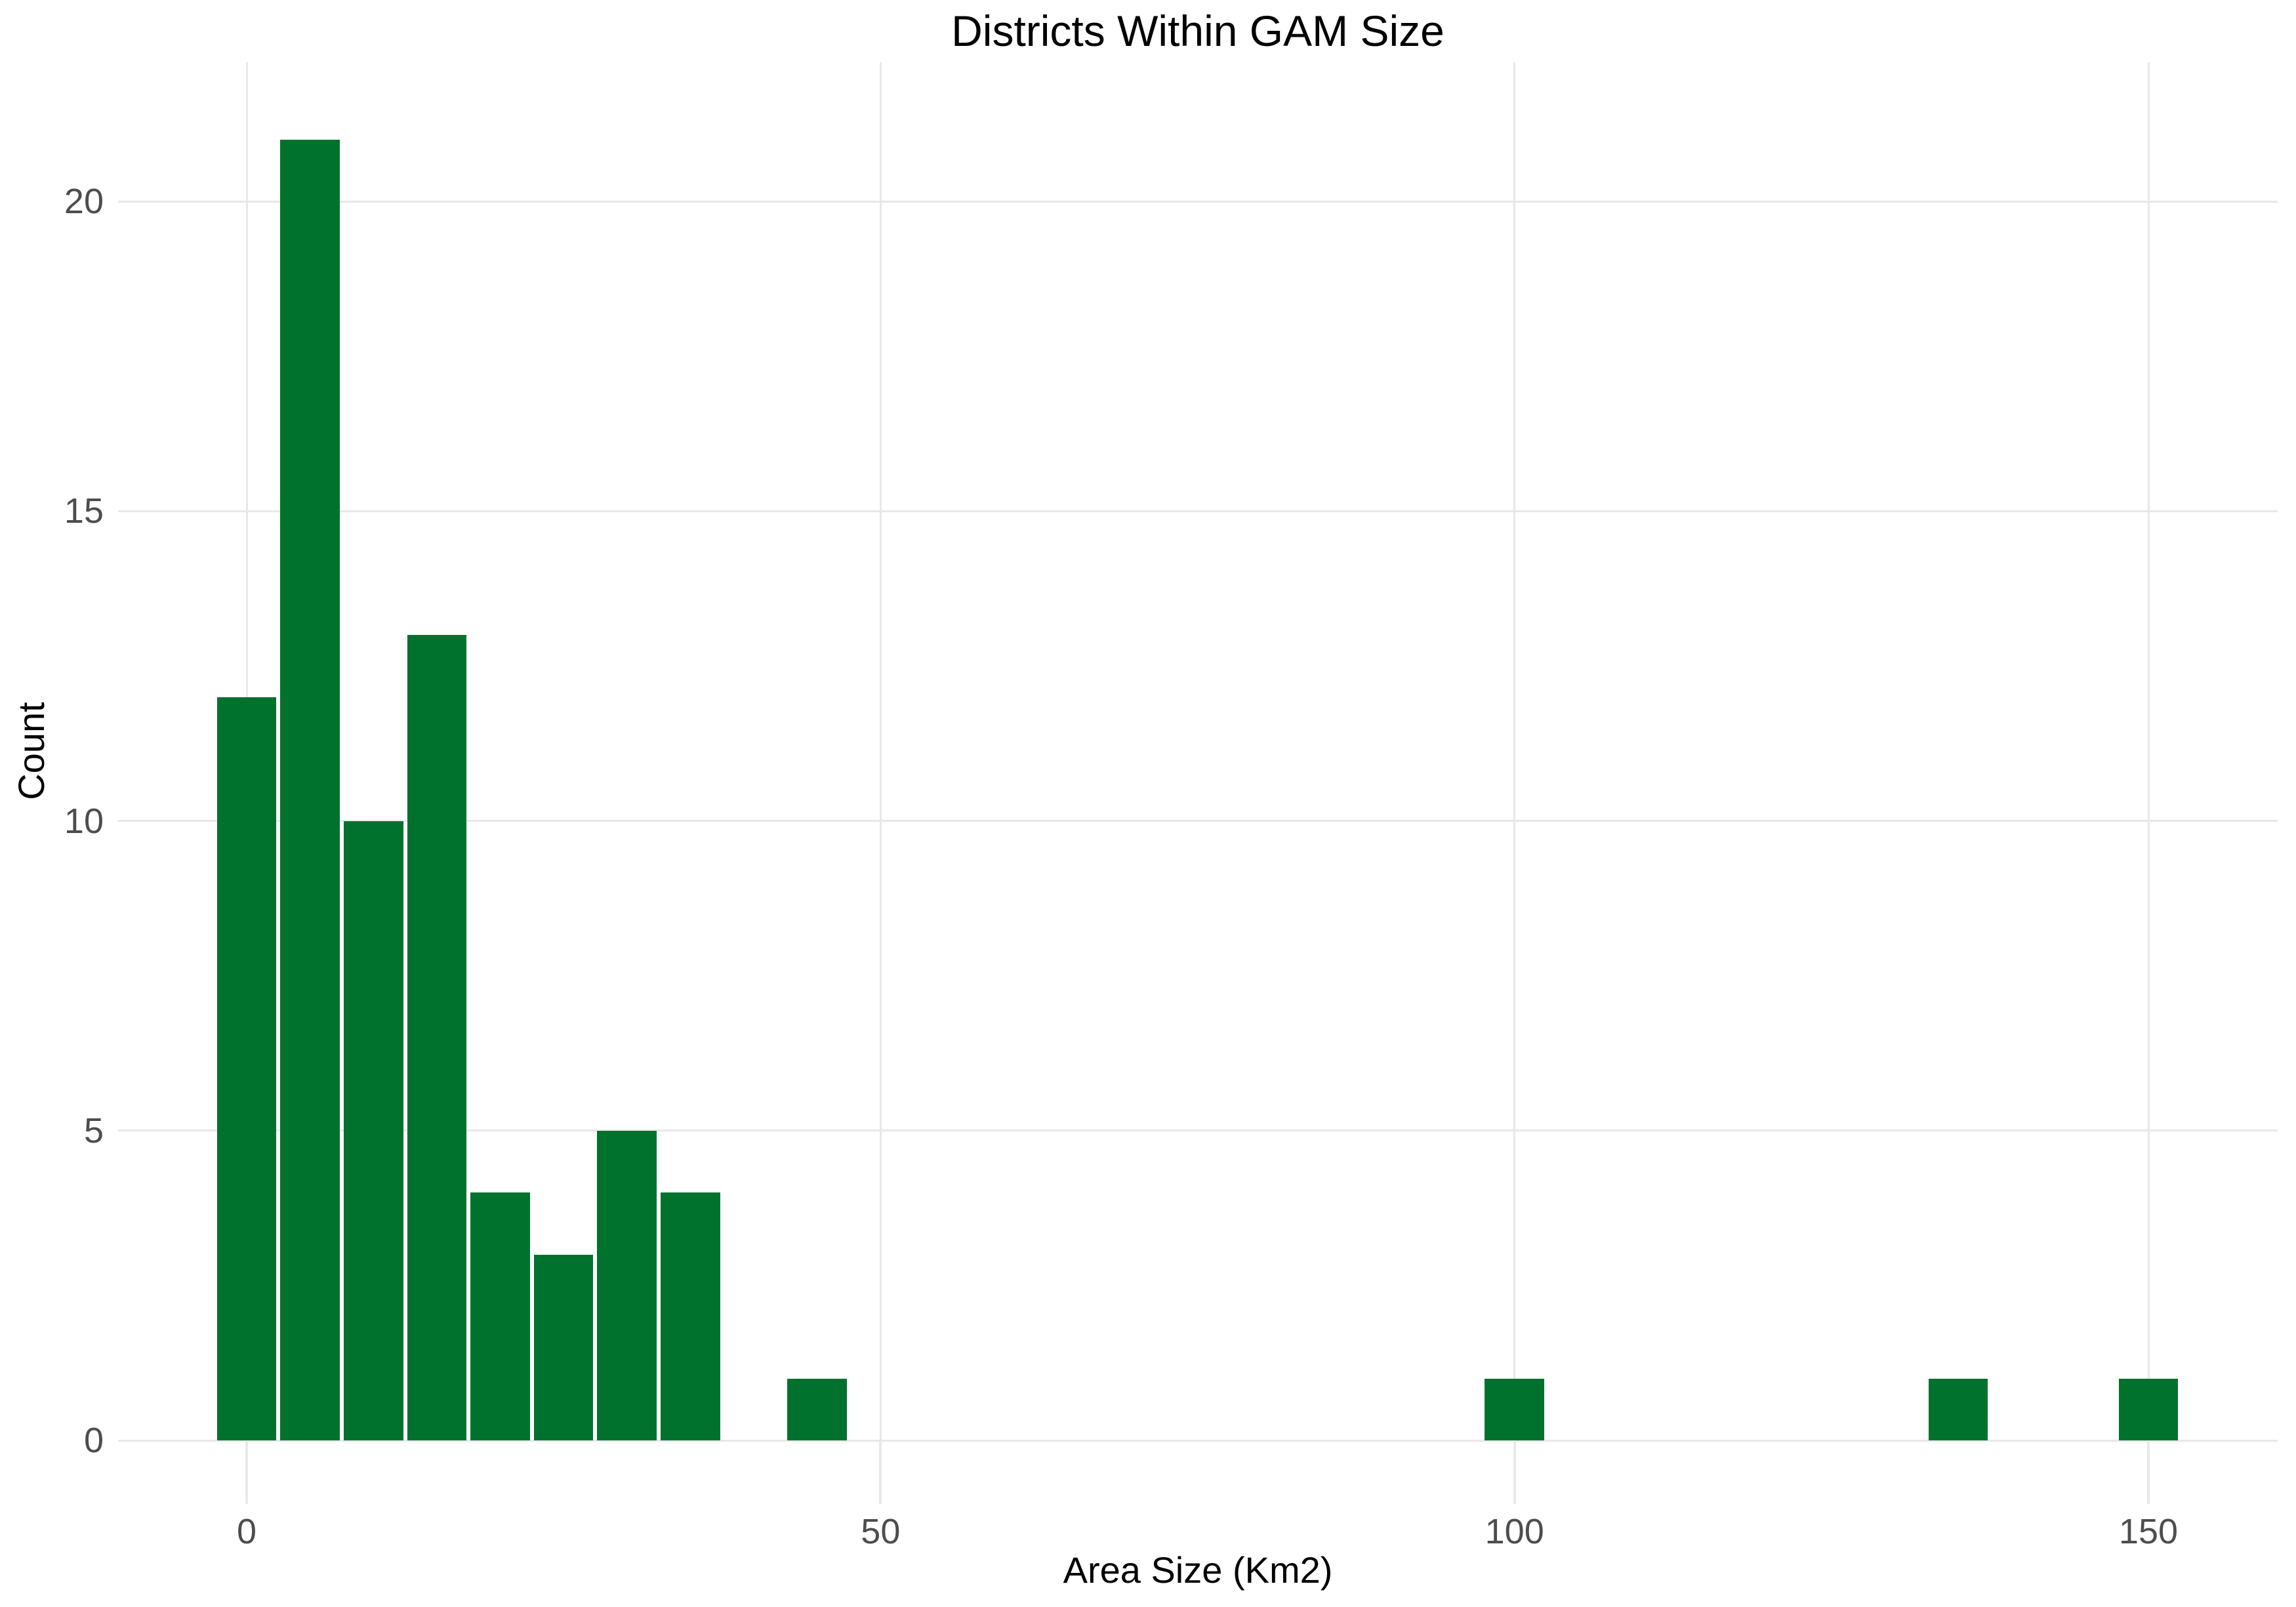 The image size is (2296, 1607). Describe the element at coordinates (31, 751) in the screenshot. I see `y-axis-title: Count` at that location.